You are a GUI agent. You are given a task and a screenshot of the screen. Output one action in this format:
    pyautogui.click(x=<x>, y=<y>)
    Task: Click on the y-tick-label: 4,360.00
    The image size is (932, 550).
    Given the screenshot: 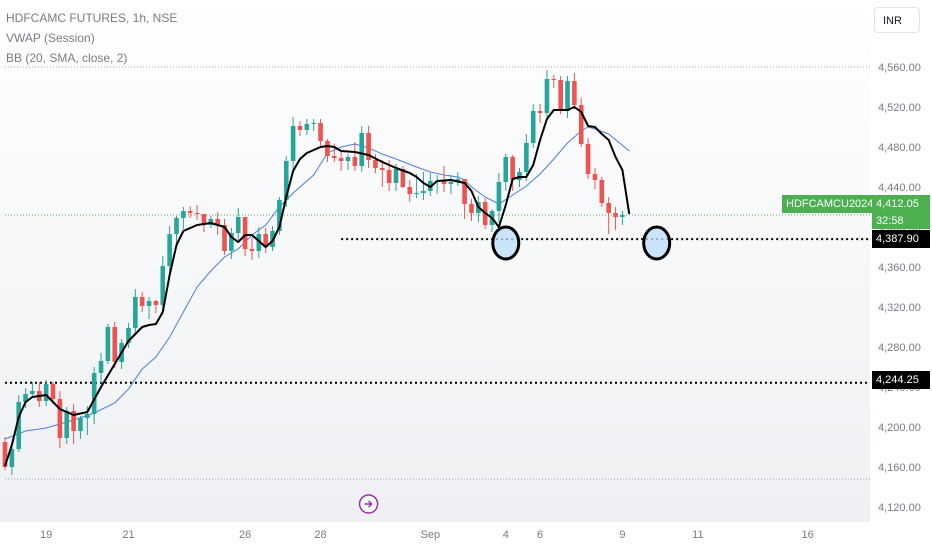 What is the action you would take?
    pyautogui.click(x=899, y=268)
    